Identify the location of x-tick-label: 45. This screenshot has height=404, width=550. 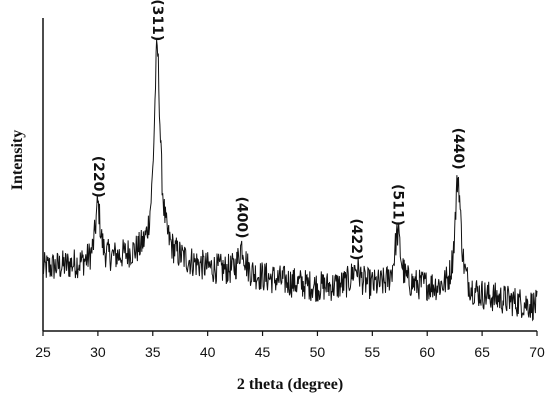
(263, 352).